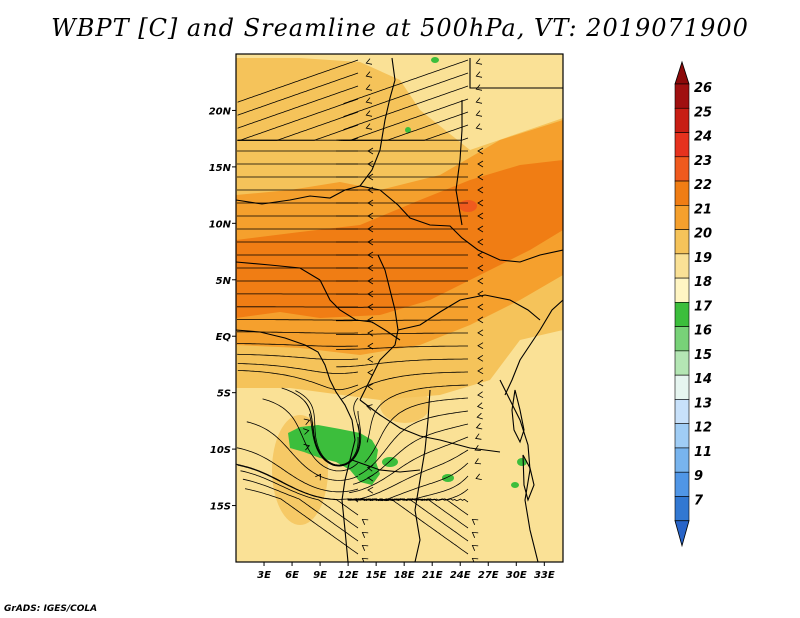 Image resolution: width=800 pixels, height=618 pixels. What do you see at coordinates (264, 575) in the screenshot?
I see `x-tick-label: 3E` at bounding box center [264, 575].